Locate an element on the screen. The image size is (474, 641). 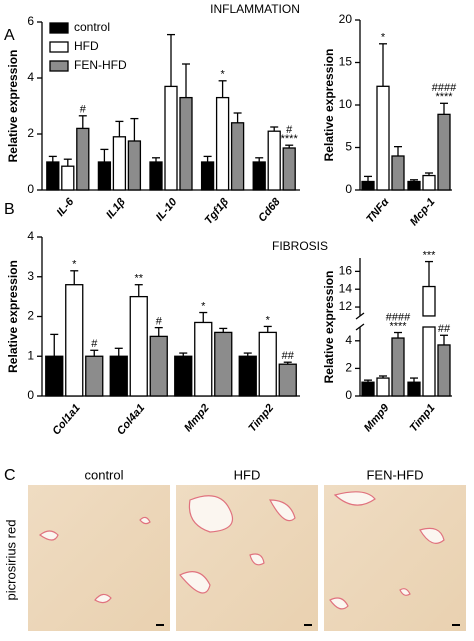
panel-label: A is located at coordinates (9, 35).